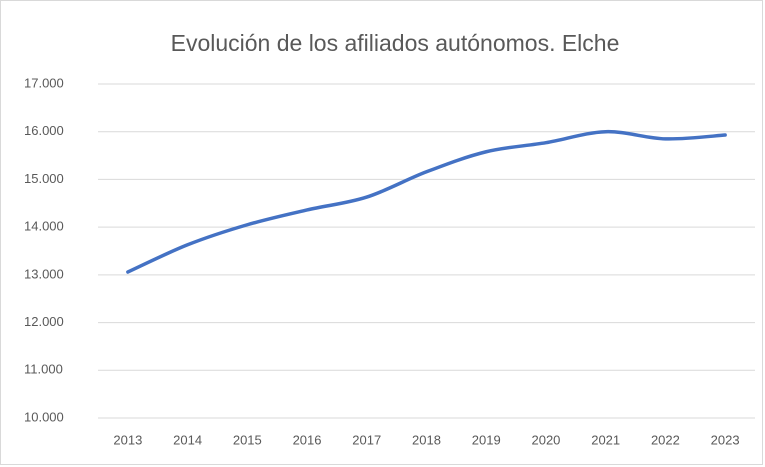 The height and width of the screenshot is (467, 765). Describe the element at coordinates (665, 439) in the screenshot. I see `x-tick-label: 2022` at that location.